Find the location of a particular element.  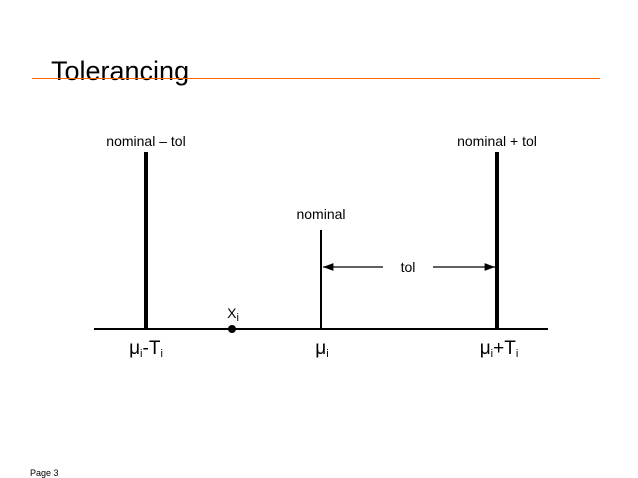

label-tol: tol is located at coordinates (408, 267).